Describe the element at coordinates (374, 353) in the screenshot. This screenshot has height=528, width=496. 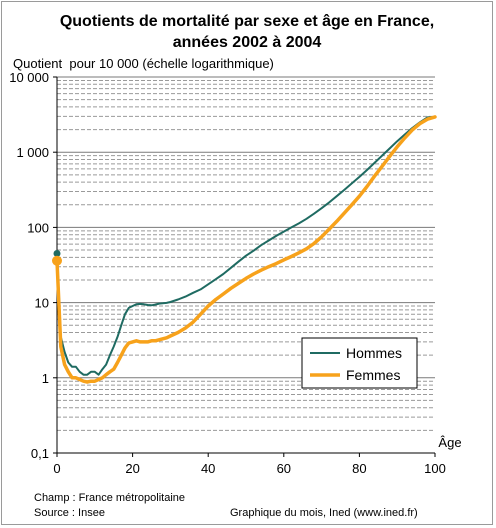
I see `legend-label-hommes: Hommes` at that location.